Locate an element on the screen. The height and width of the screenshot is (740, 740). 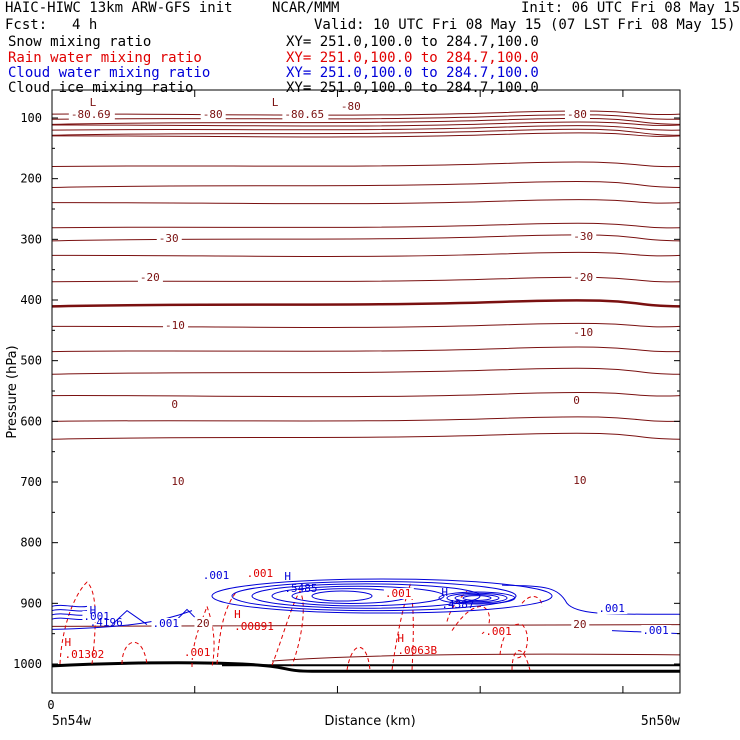
temp-contour-label: 10 is located at coordinates (579, 480).